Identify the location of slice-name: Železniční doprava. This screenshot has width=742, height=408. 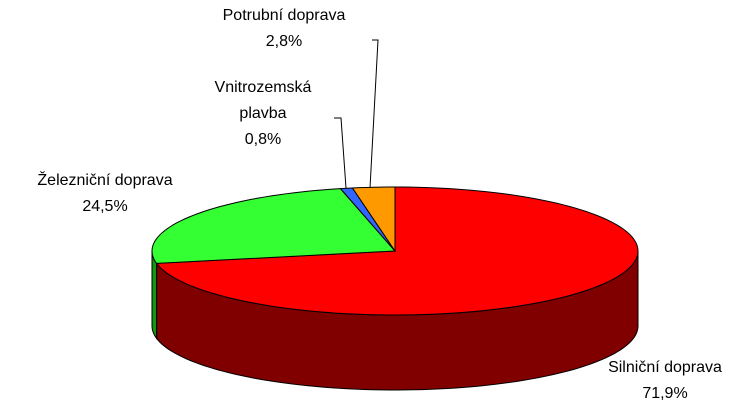
(105, 180).